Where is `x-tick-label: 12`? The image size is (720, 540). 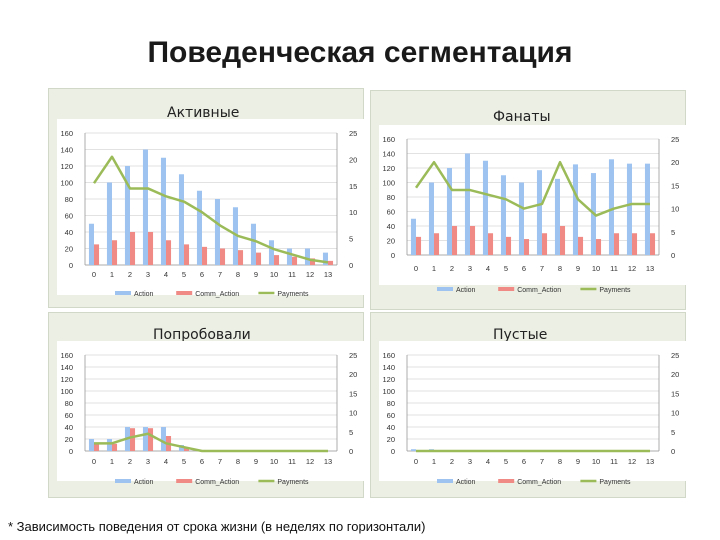
x-tick-label: 12 is located at coordinates (632, 461).